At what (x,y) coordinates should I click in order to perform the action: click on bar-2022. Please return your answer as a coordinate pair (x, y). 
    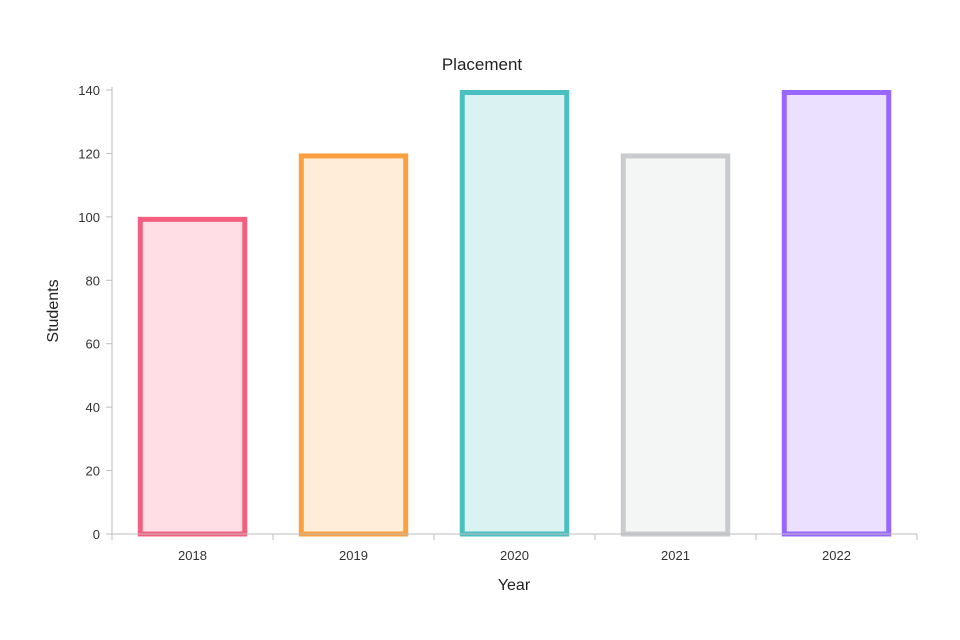
    Looking at the image, I should click on (836, 313).